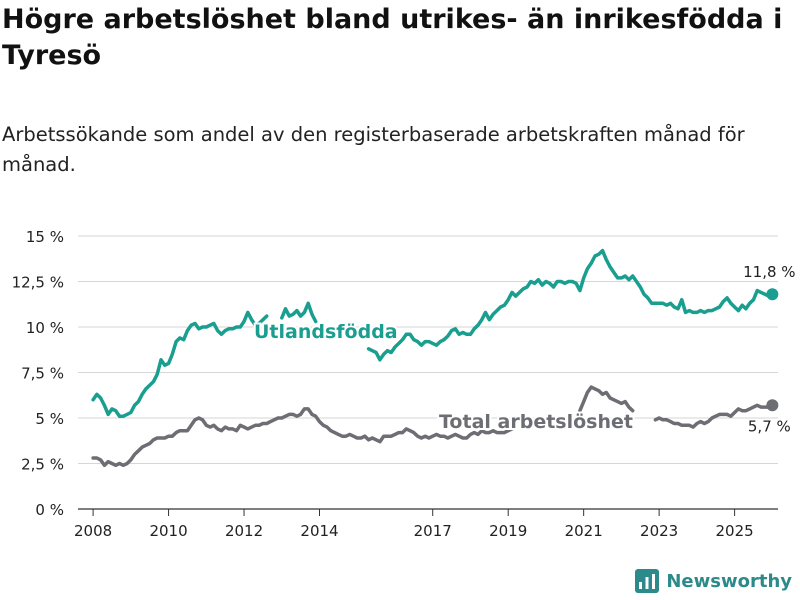  What do you see at coordinates (659, 531) in the screenshot?
I see `x-tick-label: 2023` at bounding box center [659, 531].